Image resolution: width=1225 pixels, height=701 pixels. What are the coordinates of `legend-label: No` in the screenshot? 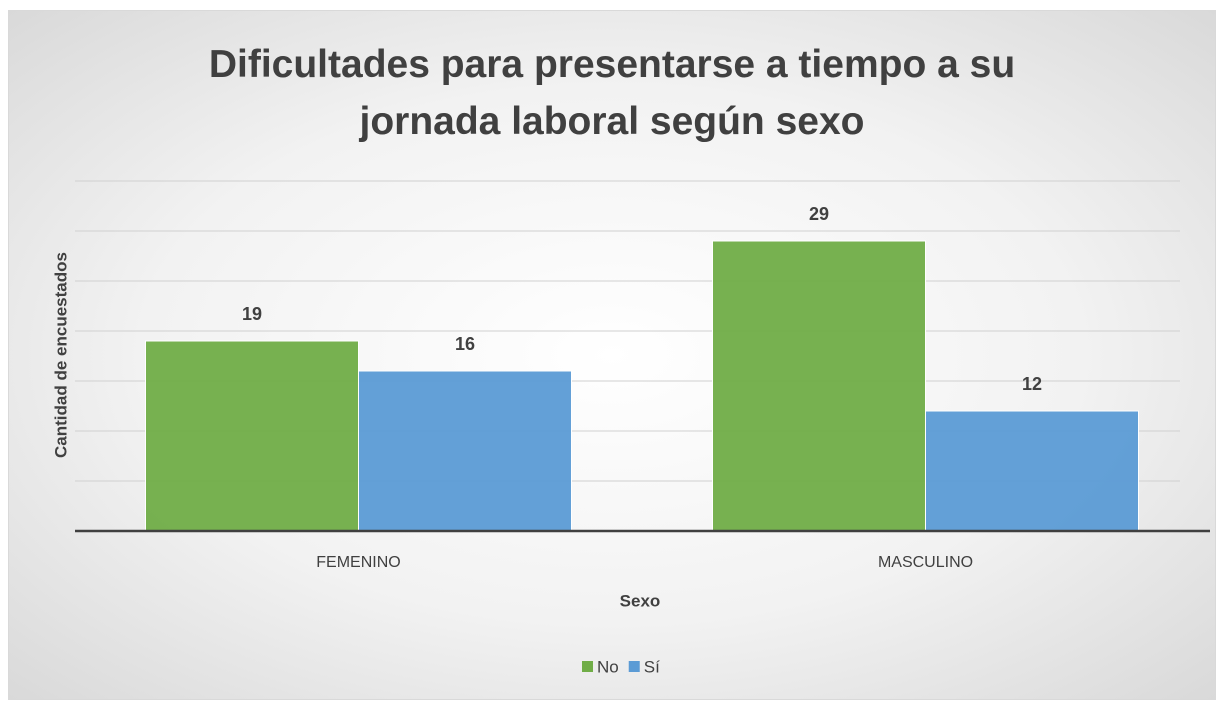 It's located at (608, 666).